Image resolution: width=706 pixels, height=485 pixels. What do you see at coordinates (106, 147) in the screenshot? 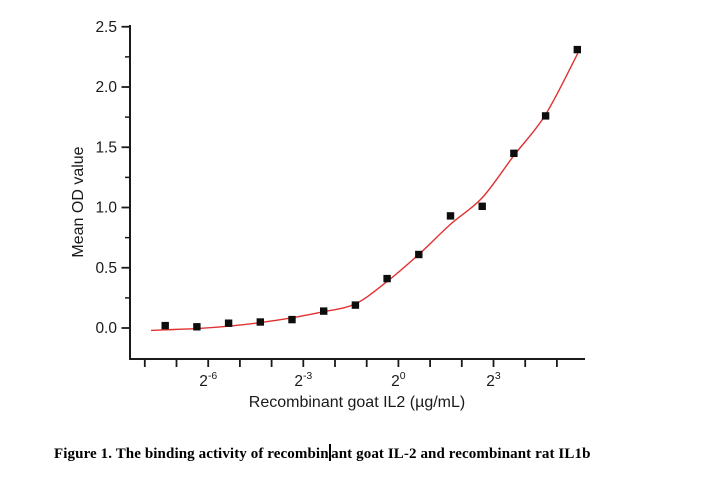
I see `y-tick-label: 1.5` at bounding box center [106, 147].